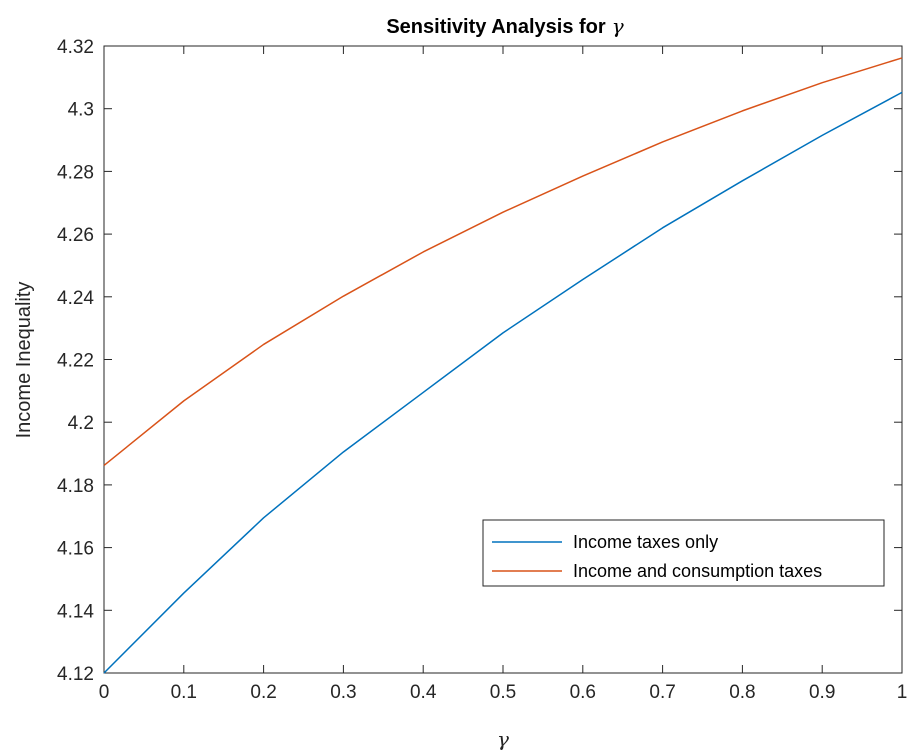 This screenshot has width=909, height=751. Describe the element at coordinates (75, 549) in the screenshot. I see `y-tick-label: 4.16` at that location.